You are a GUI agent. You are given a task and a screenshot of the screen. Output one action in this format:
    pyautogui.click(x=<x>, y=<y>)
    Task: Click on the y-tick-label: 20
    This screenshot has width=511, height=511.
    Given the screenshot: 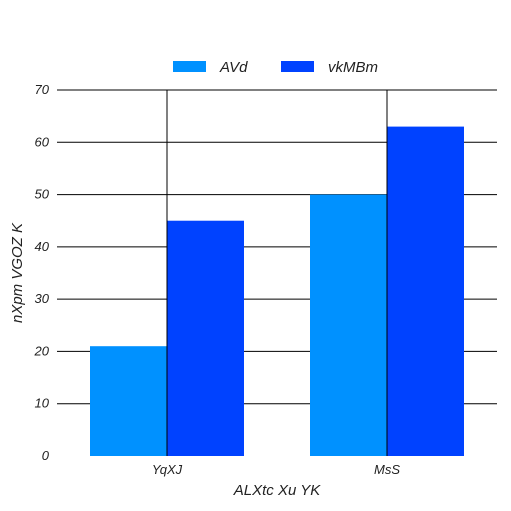 What is the action you would take?
    pyautogui.click(x=42, y=350)
    